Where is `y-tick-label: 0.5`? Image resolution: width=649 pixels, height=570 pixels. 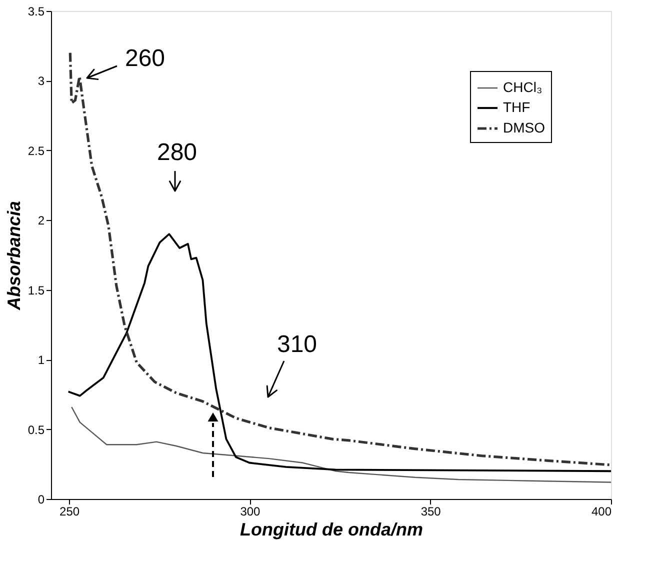
y-tick-label: 0.5 is located at coordinates (36, 429).